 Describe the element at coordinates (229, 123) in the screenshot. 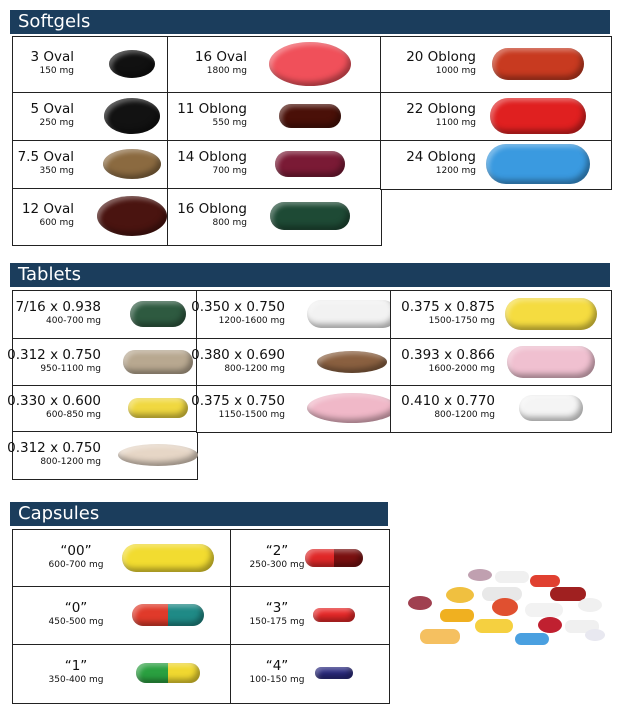

I see `item-dose: 550 mg` at that location.